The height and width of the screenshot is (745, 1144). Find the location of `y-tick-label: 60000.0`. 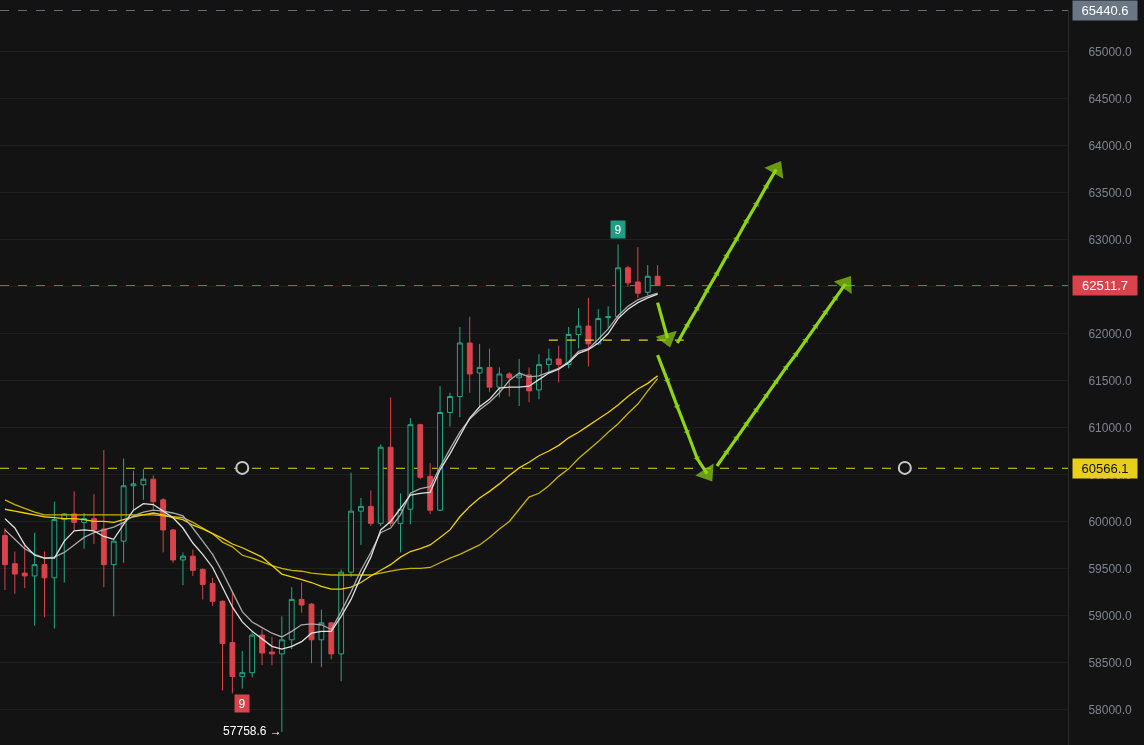

y-tick-label: 60000.0 is located at coordinates (1110, 521).